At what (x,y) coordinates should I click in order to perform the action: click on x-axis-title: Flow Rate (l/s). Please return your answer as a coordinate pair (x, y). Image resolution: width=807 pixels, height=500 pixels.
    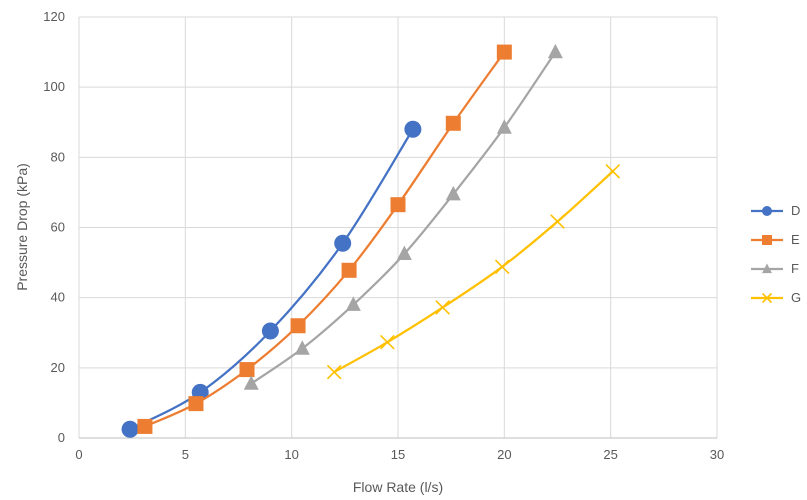
    Looking at the image, I should click on (398, 487).